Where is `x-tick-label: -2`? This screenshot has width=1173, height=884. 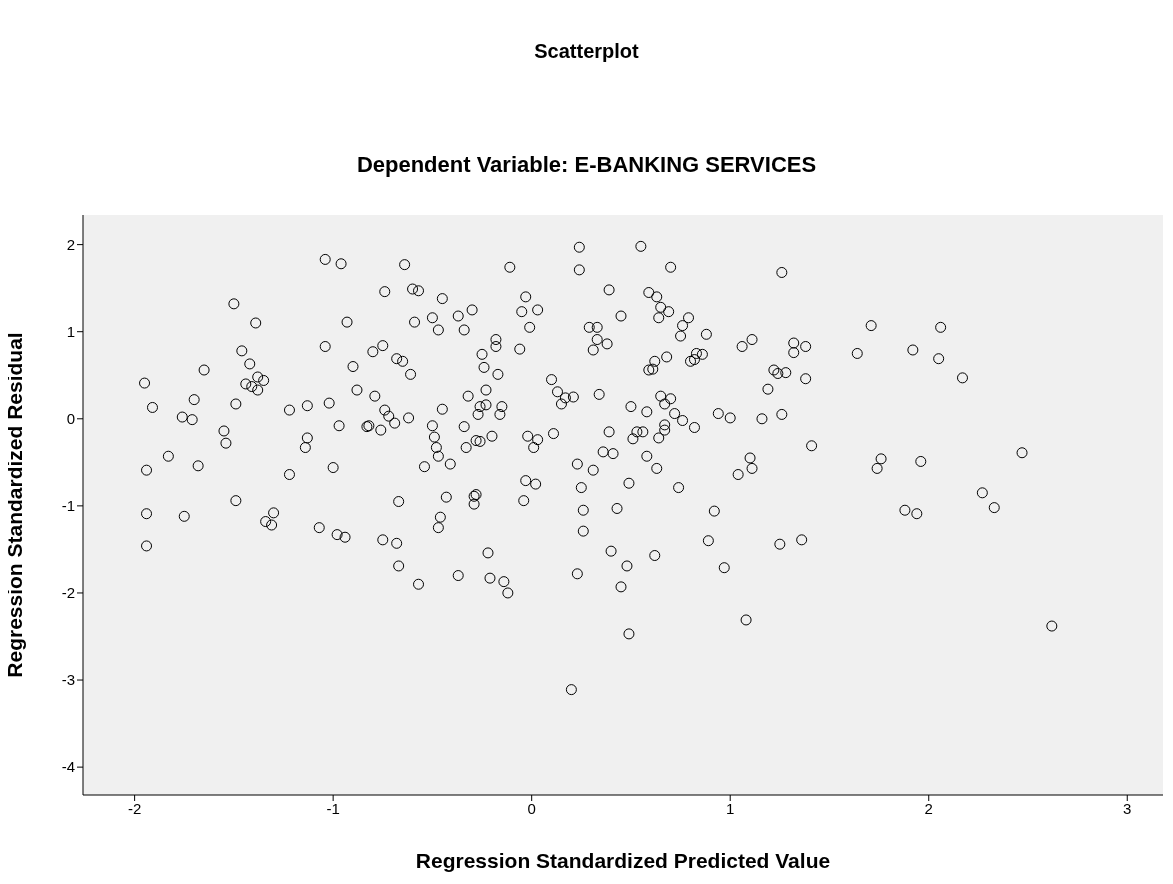
x-tick-label: -2 is located at coordinates (134, 808).